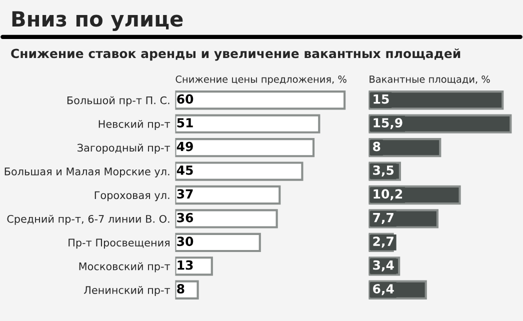 Image resolution: width=523 pixels, height=321 pixels. I want to click on data-label: 13, so click(185, 265).